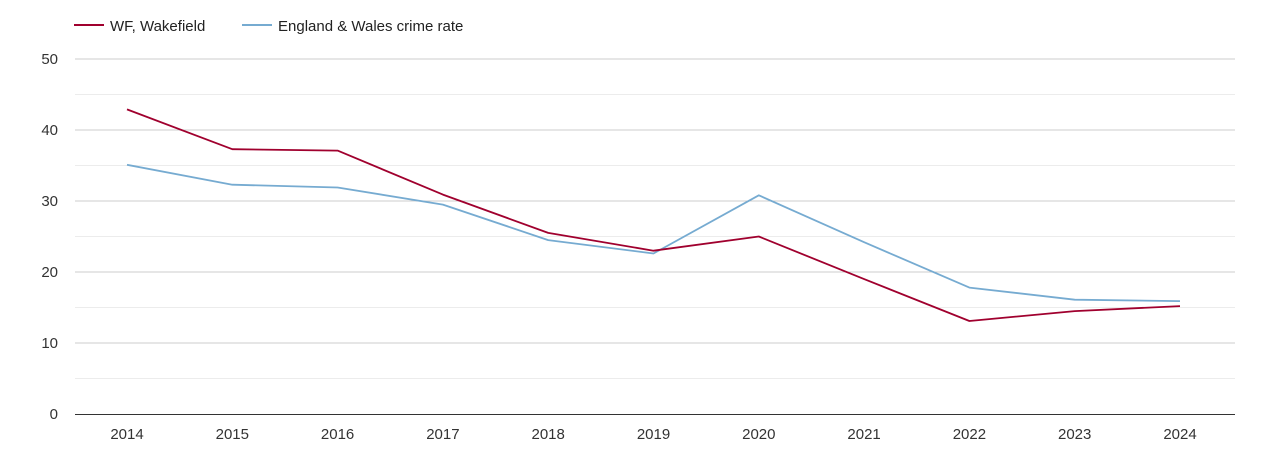 This screenshot has width=1270, height=450. What do you see at coordinates (49, 343) in the screenshot?
I see `y-tick-label: 10` at bounding box center [49, 343].